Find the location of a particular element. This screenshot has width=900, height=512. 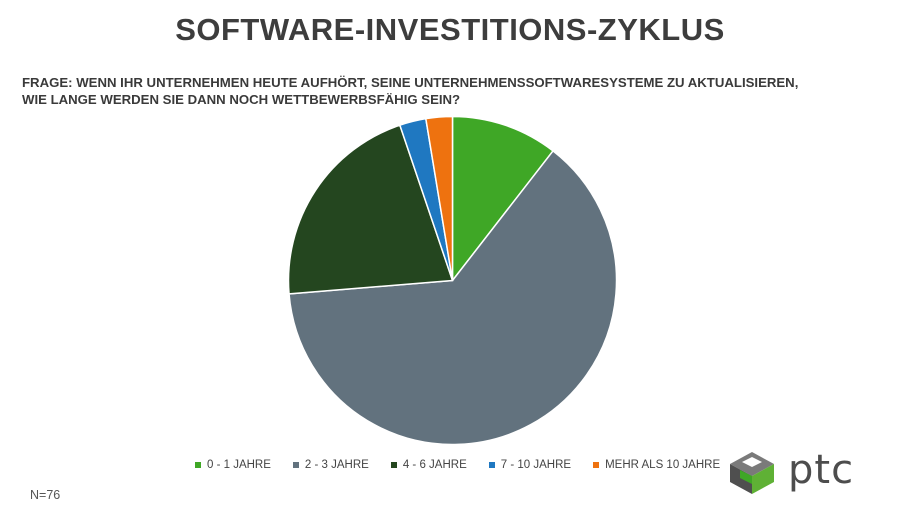

ptc-logo-text: ptc is located at coordinates (821, 470).